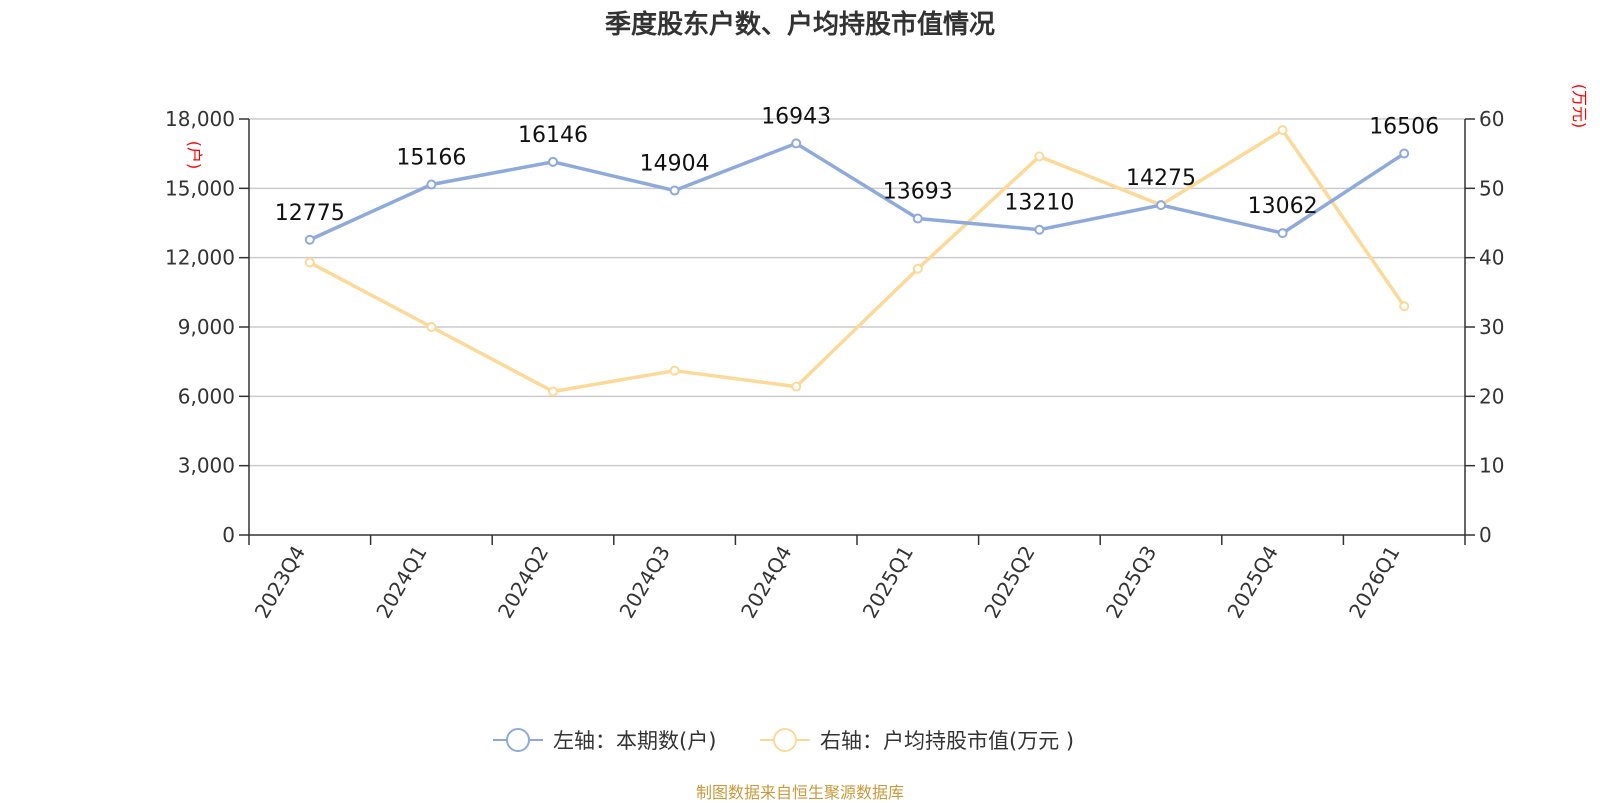 This screenshot has width=1600, height=803. Describe the element at coordinates (1491, 327) in the screenshot. I see `right-axis-tick-label: 30` at that location.